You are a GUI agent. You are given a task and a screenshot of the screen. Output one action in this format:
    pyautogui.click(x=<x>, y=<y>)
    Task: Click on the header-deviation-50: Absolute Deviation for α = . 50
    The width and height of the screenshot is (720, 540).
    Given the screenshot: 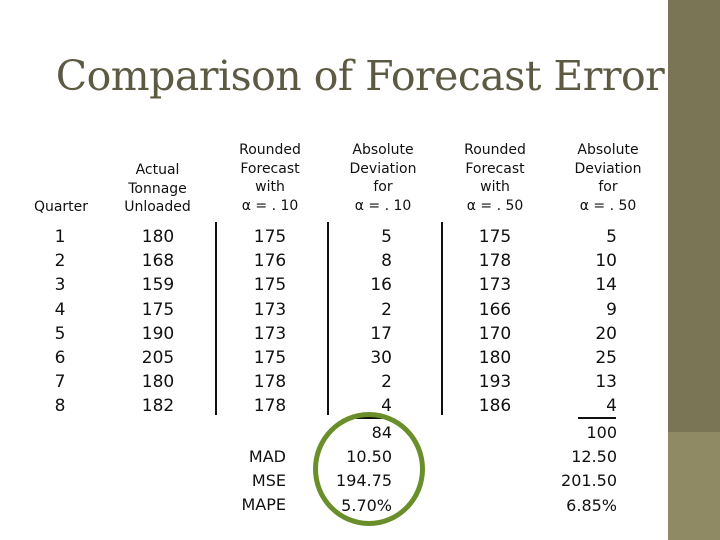 What is the action you would take?
    pyautogui.click(x=608, y=178)
    